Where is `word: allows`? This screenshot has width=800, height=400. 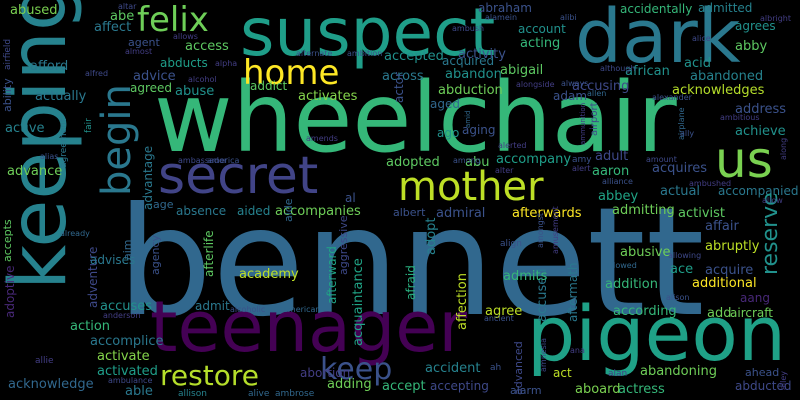
word: allows is located at coordinates (185, 36).